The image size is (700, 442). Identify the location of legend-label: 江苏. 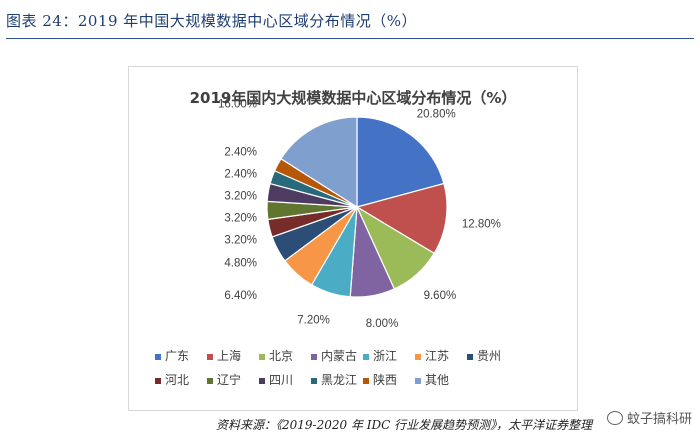
(437, 356).